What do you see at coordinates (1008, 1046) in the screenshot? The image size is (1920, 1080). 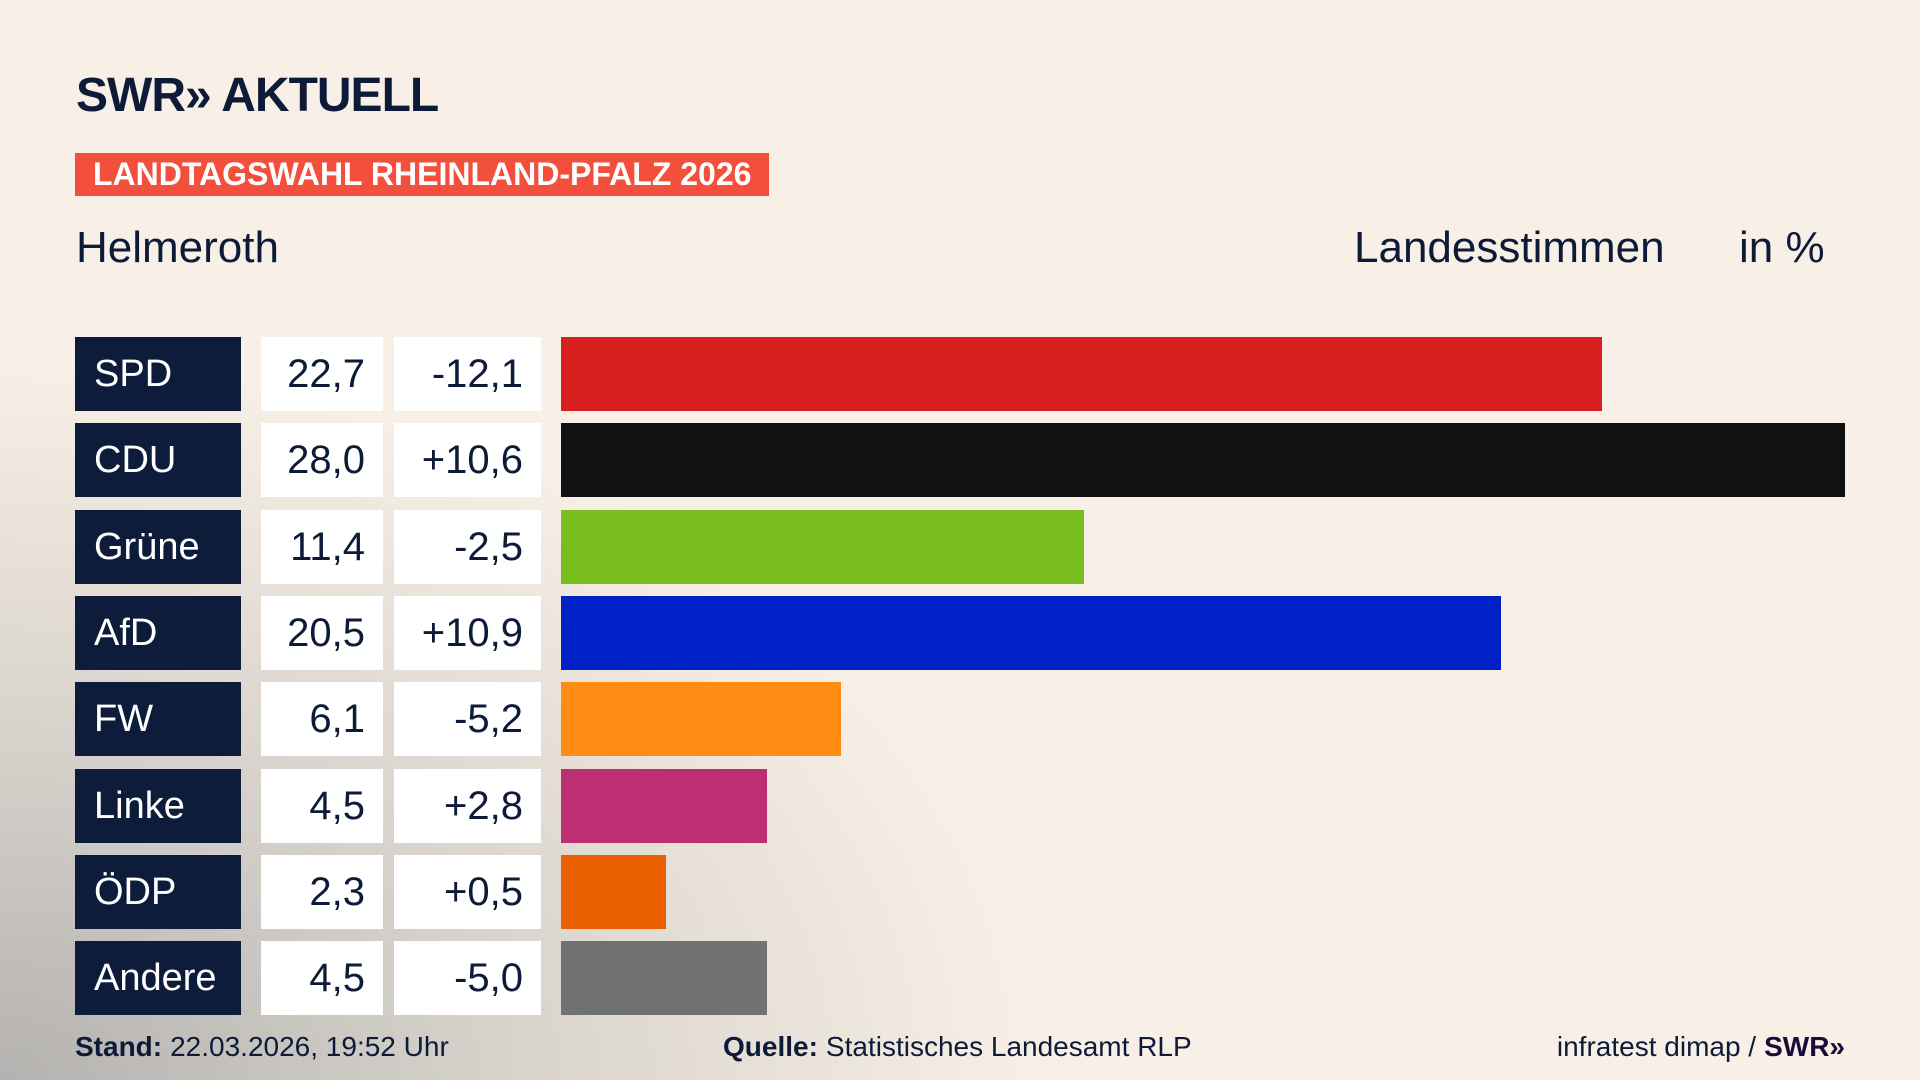 I see `source-value: Statistisches Landesamt RLP` at bounding box center [1008, 1046].